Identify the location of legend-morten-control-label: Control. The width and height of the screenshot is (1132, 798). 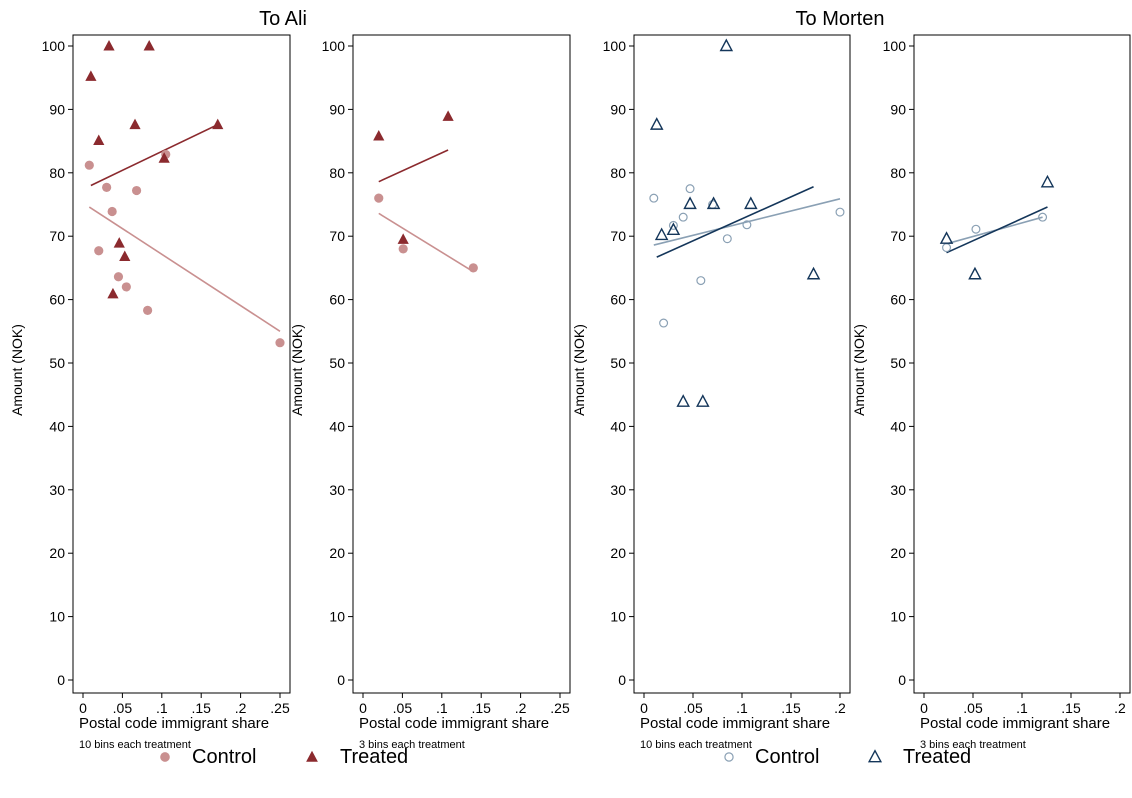
(787, 757).